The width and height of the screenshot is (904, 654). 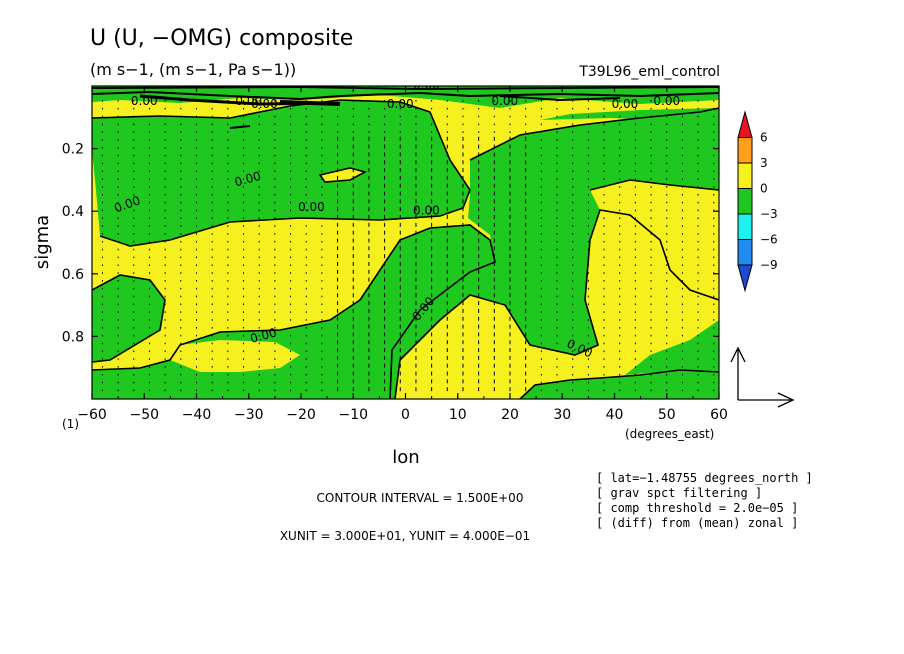 What do you see at coordinates (42, 242) in the screenshot?
I see `y-axis-label: sigma` at bounding box center [42, 242].